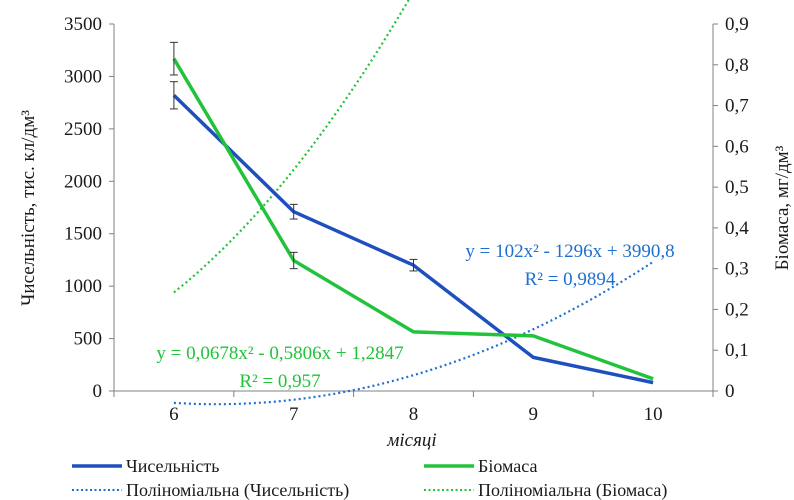  What do you see at coordinates (28, 208) in the screenshot?
I see `y-axis-title-left: Чисельність, тис. кл/дм³` at bounding box center [28, 208].